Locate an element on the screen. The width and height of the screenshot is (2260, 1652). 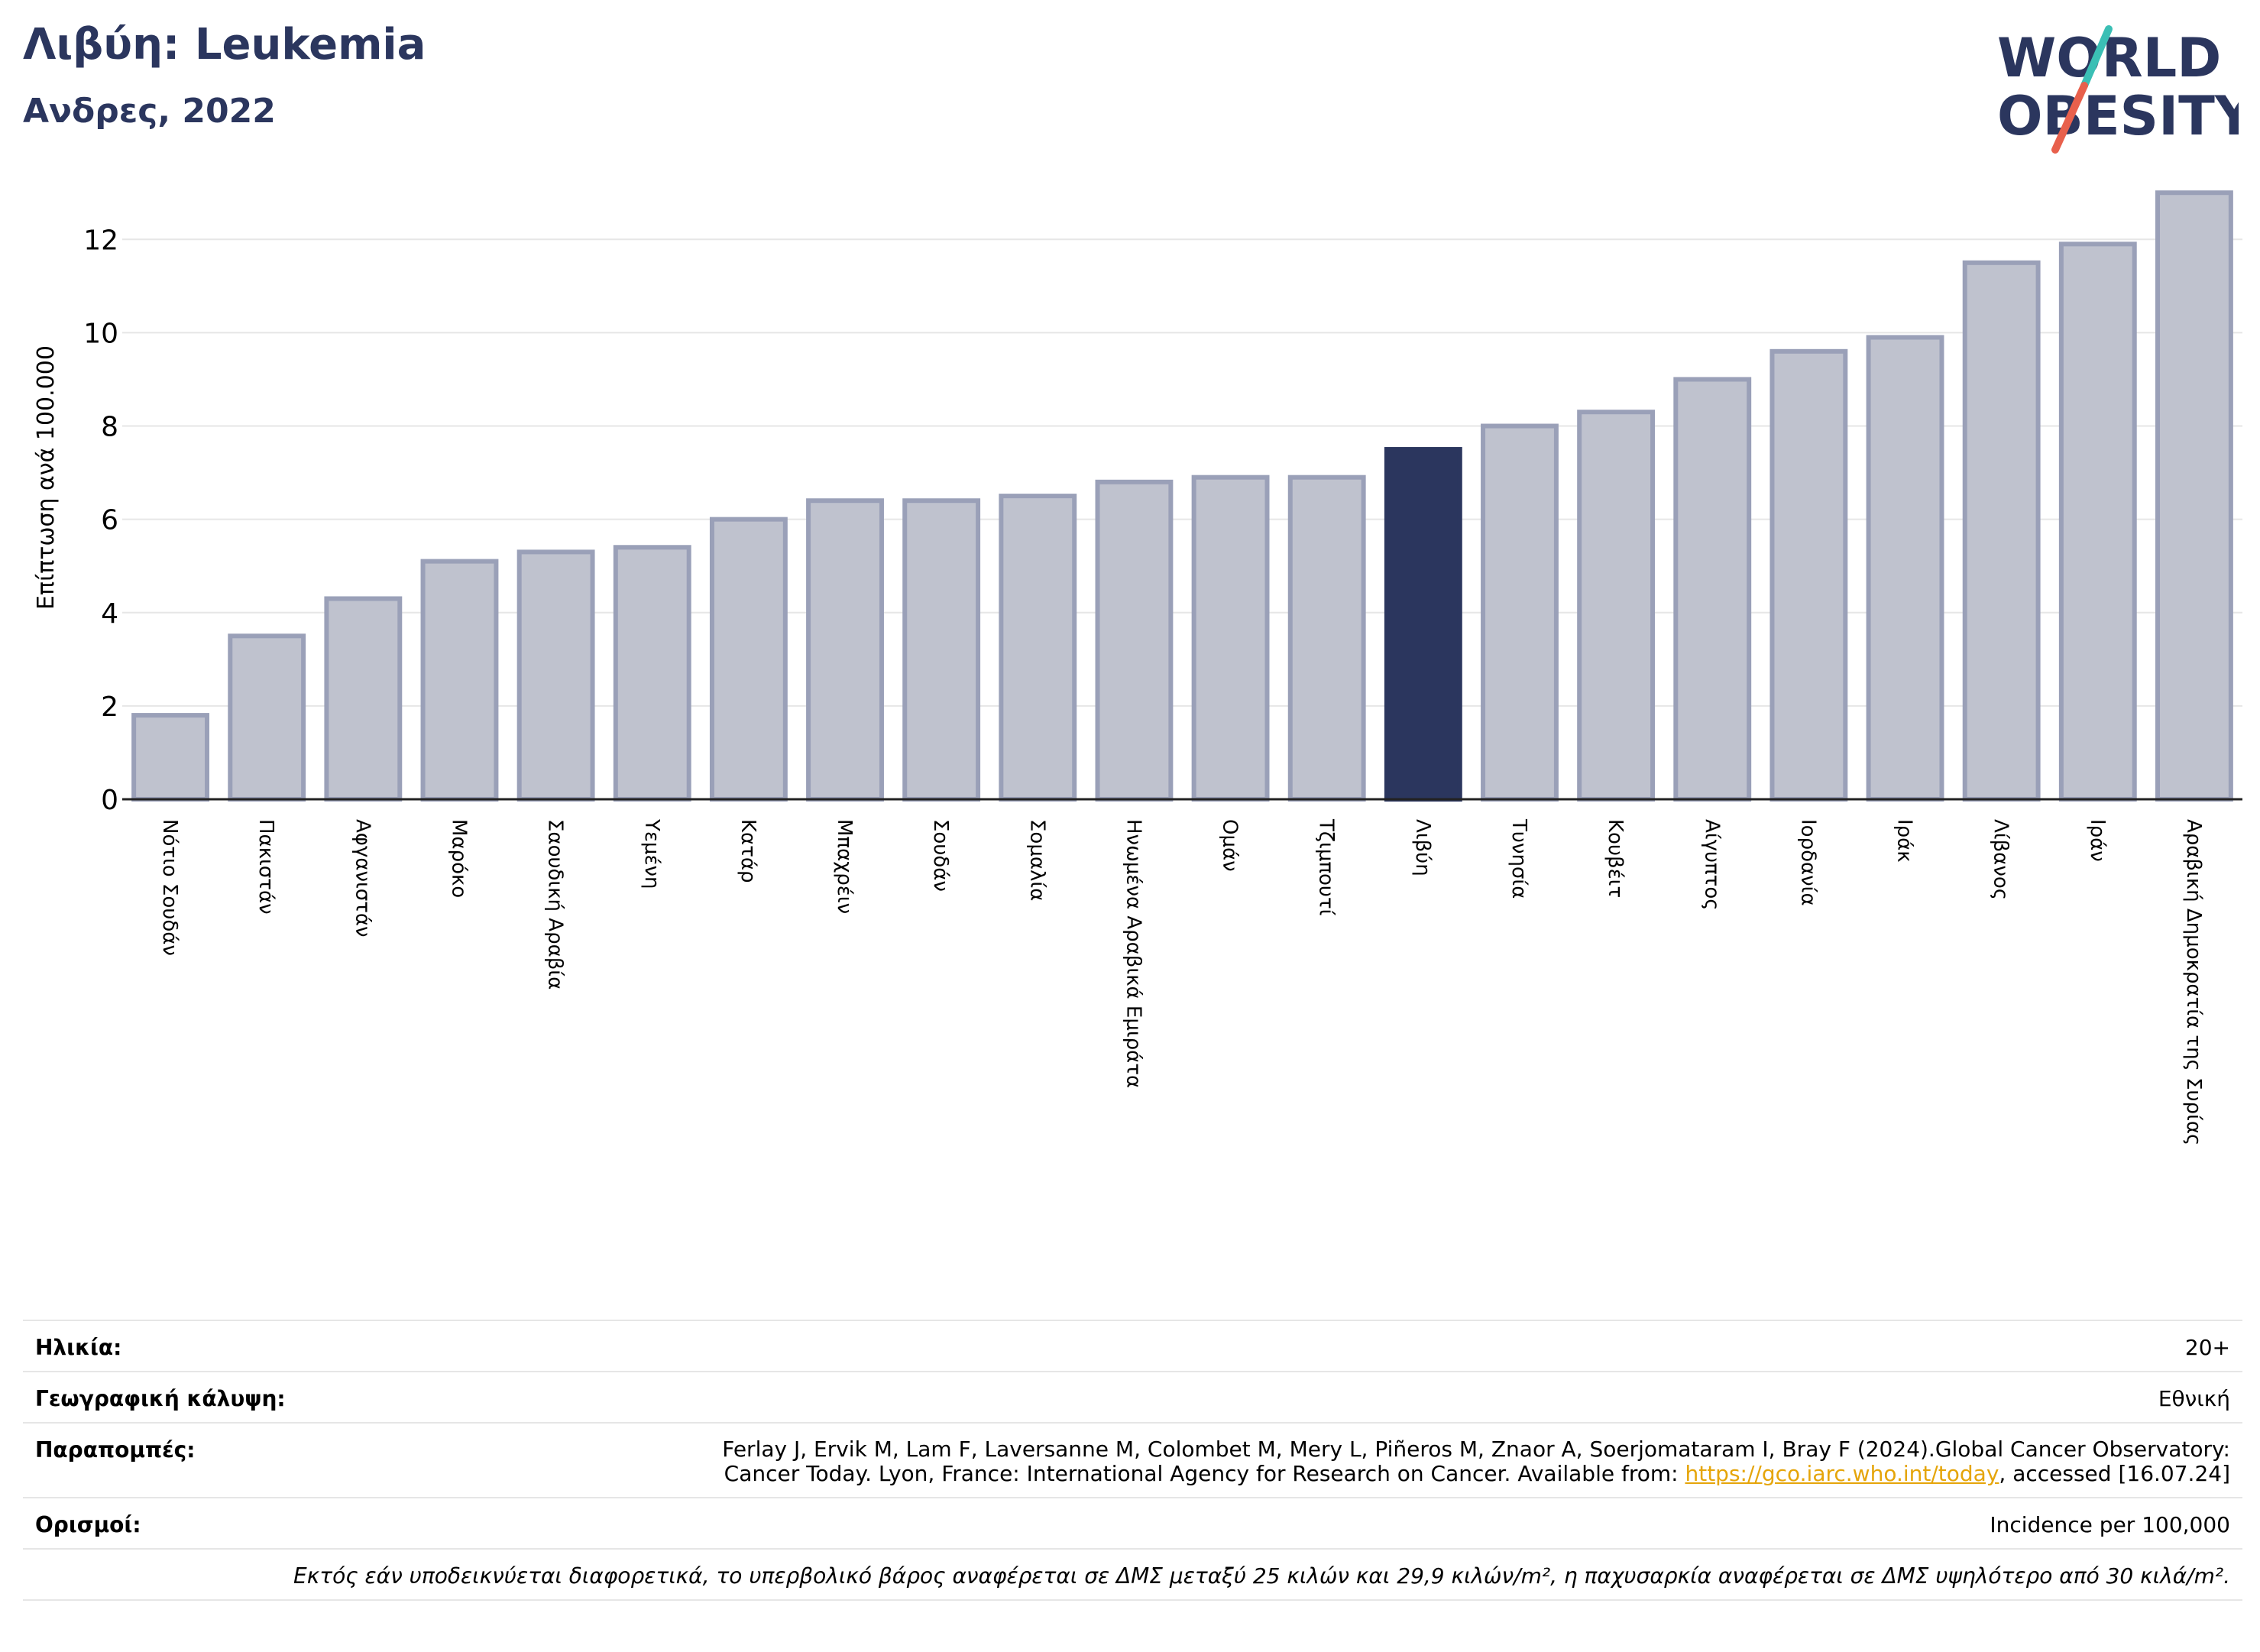
x-tick-label: Ιράν is located at coordinates (2097, 840).